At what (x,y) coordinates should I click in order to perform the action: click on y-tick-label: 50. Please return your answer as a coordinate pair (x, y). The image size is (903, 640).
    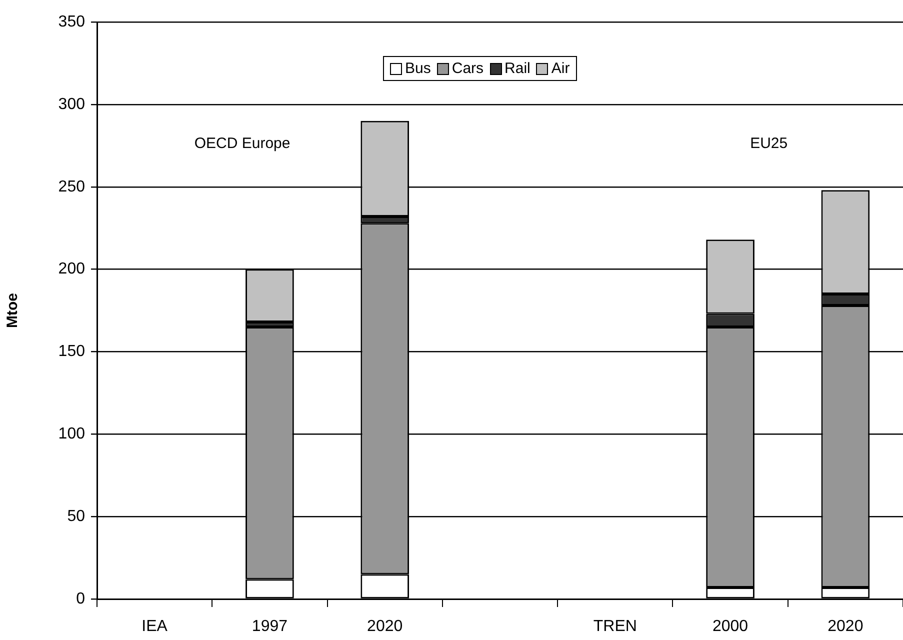
    Looking at the image, I should click on (76, 516).